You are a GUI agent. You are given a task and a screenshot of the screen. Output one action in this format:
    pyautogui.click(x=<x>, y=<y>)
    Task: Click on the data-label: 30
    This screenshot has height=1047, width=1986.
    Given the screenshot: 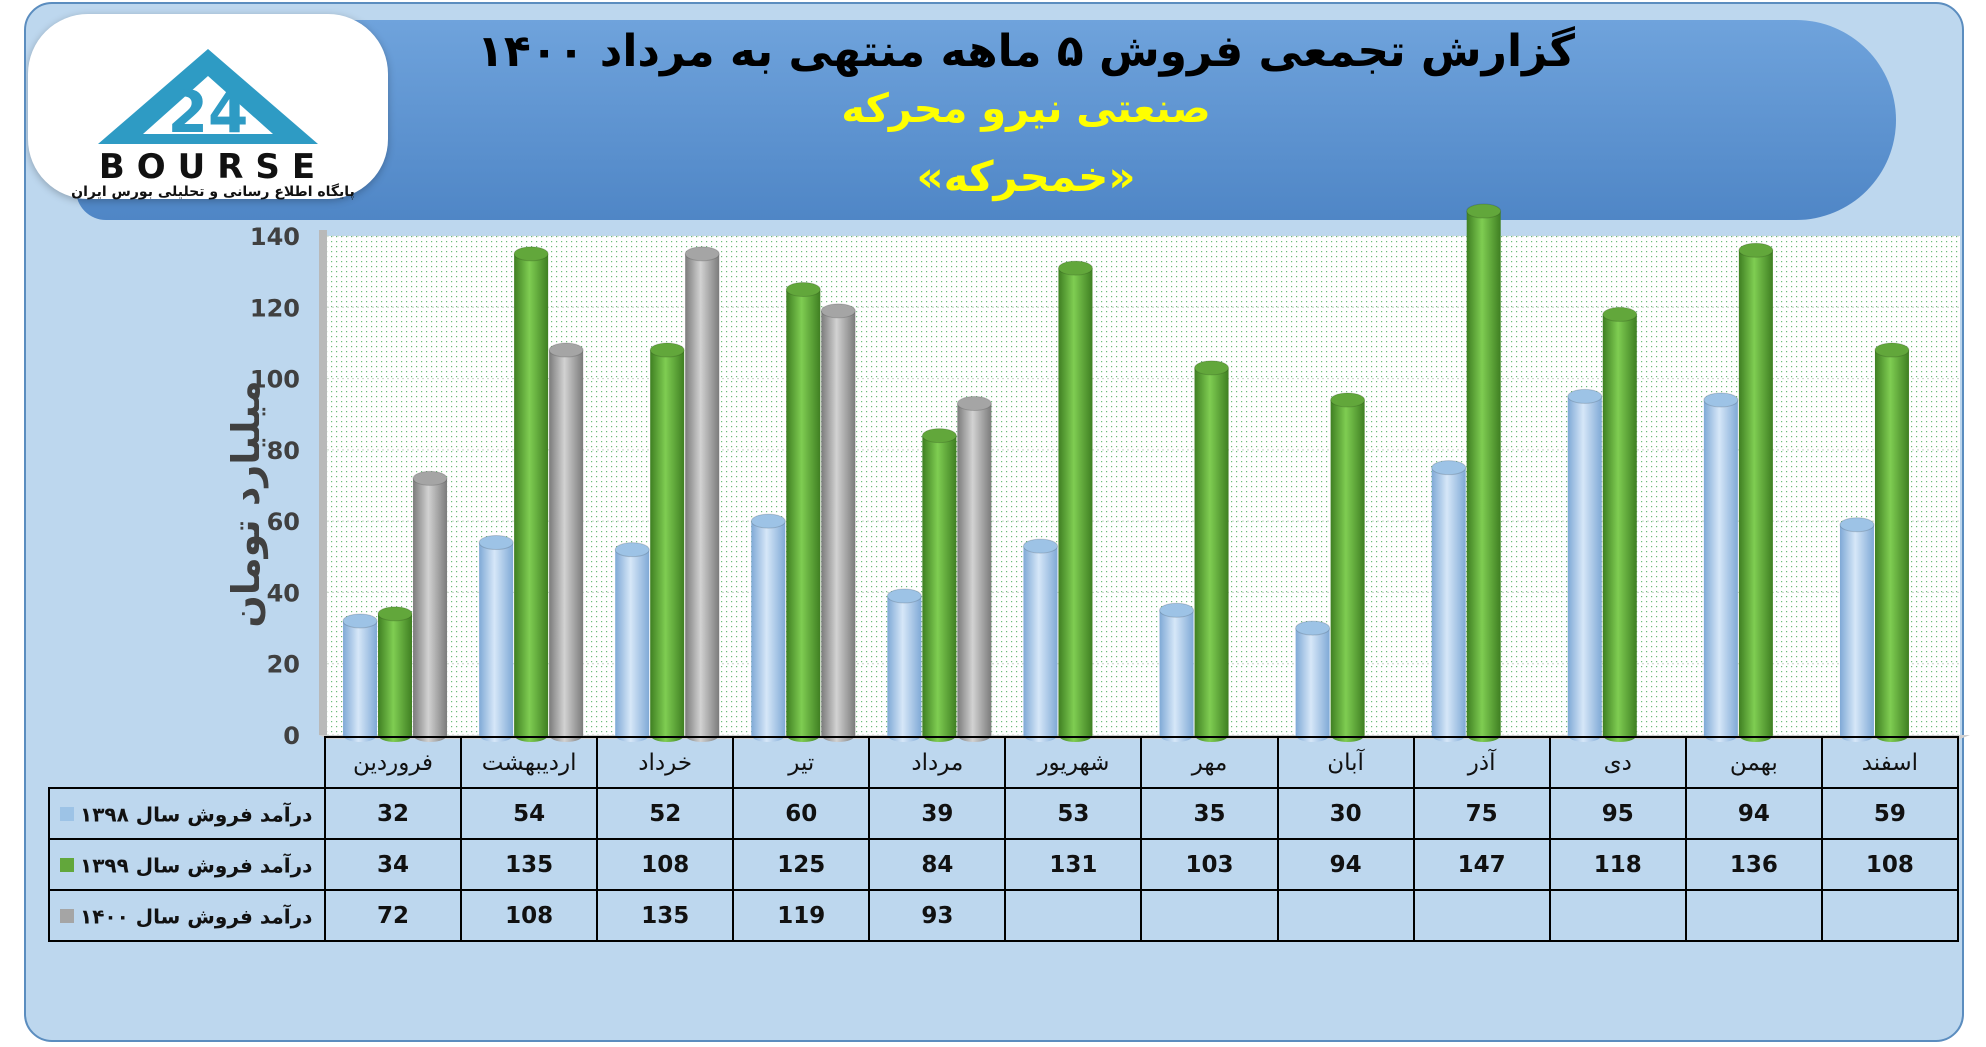 What is the action you would take?
    pyautogui.click(x=1345, y=813)
    